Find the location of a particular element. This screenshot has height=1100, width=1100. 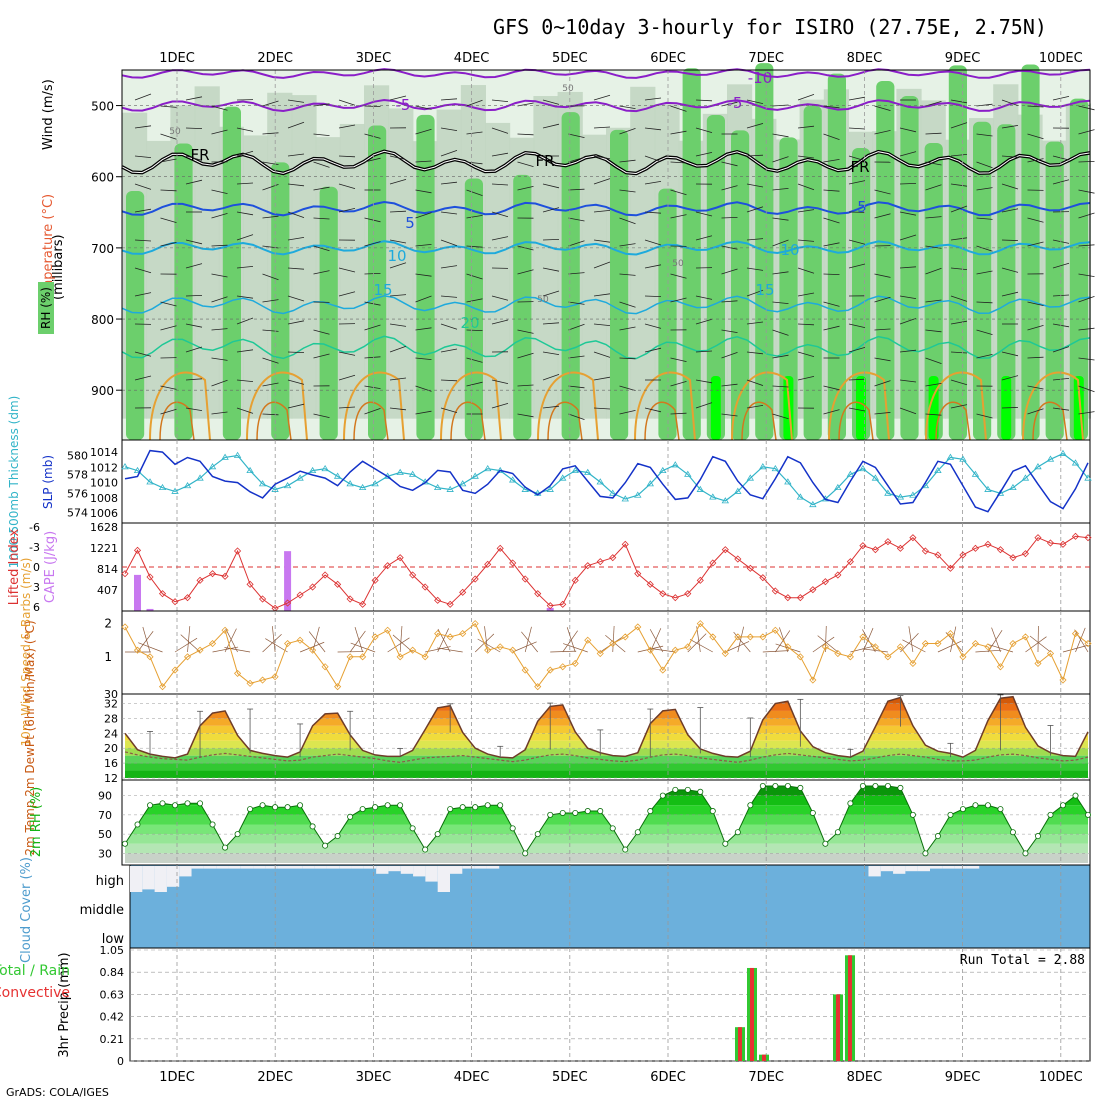

precip-label: 3hr Precip (mm) is located at coordinates (64, 1004).